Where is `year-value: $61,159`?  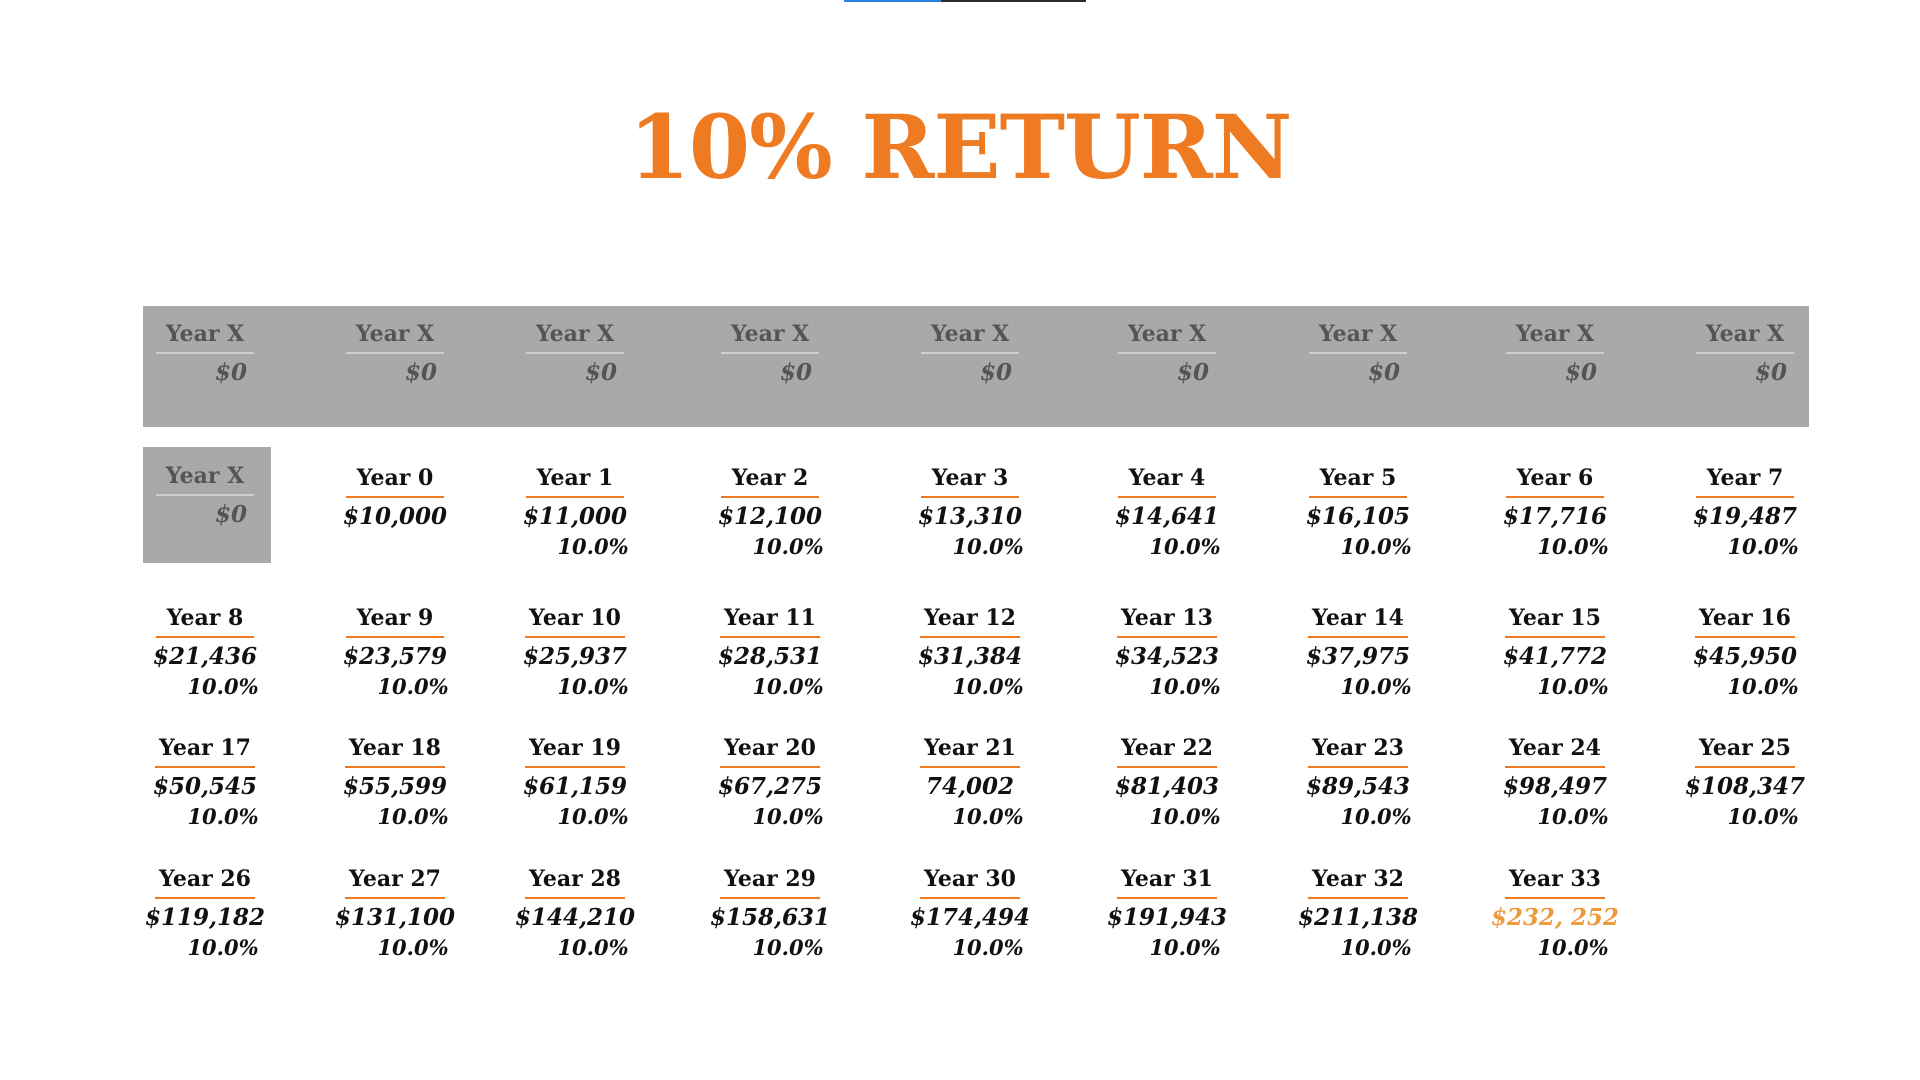
year-value: $61,159 is located at coordinates (575, 786).